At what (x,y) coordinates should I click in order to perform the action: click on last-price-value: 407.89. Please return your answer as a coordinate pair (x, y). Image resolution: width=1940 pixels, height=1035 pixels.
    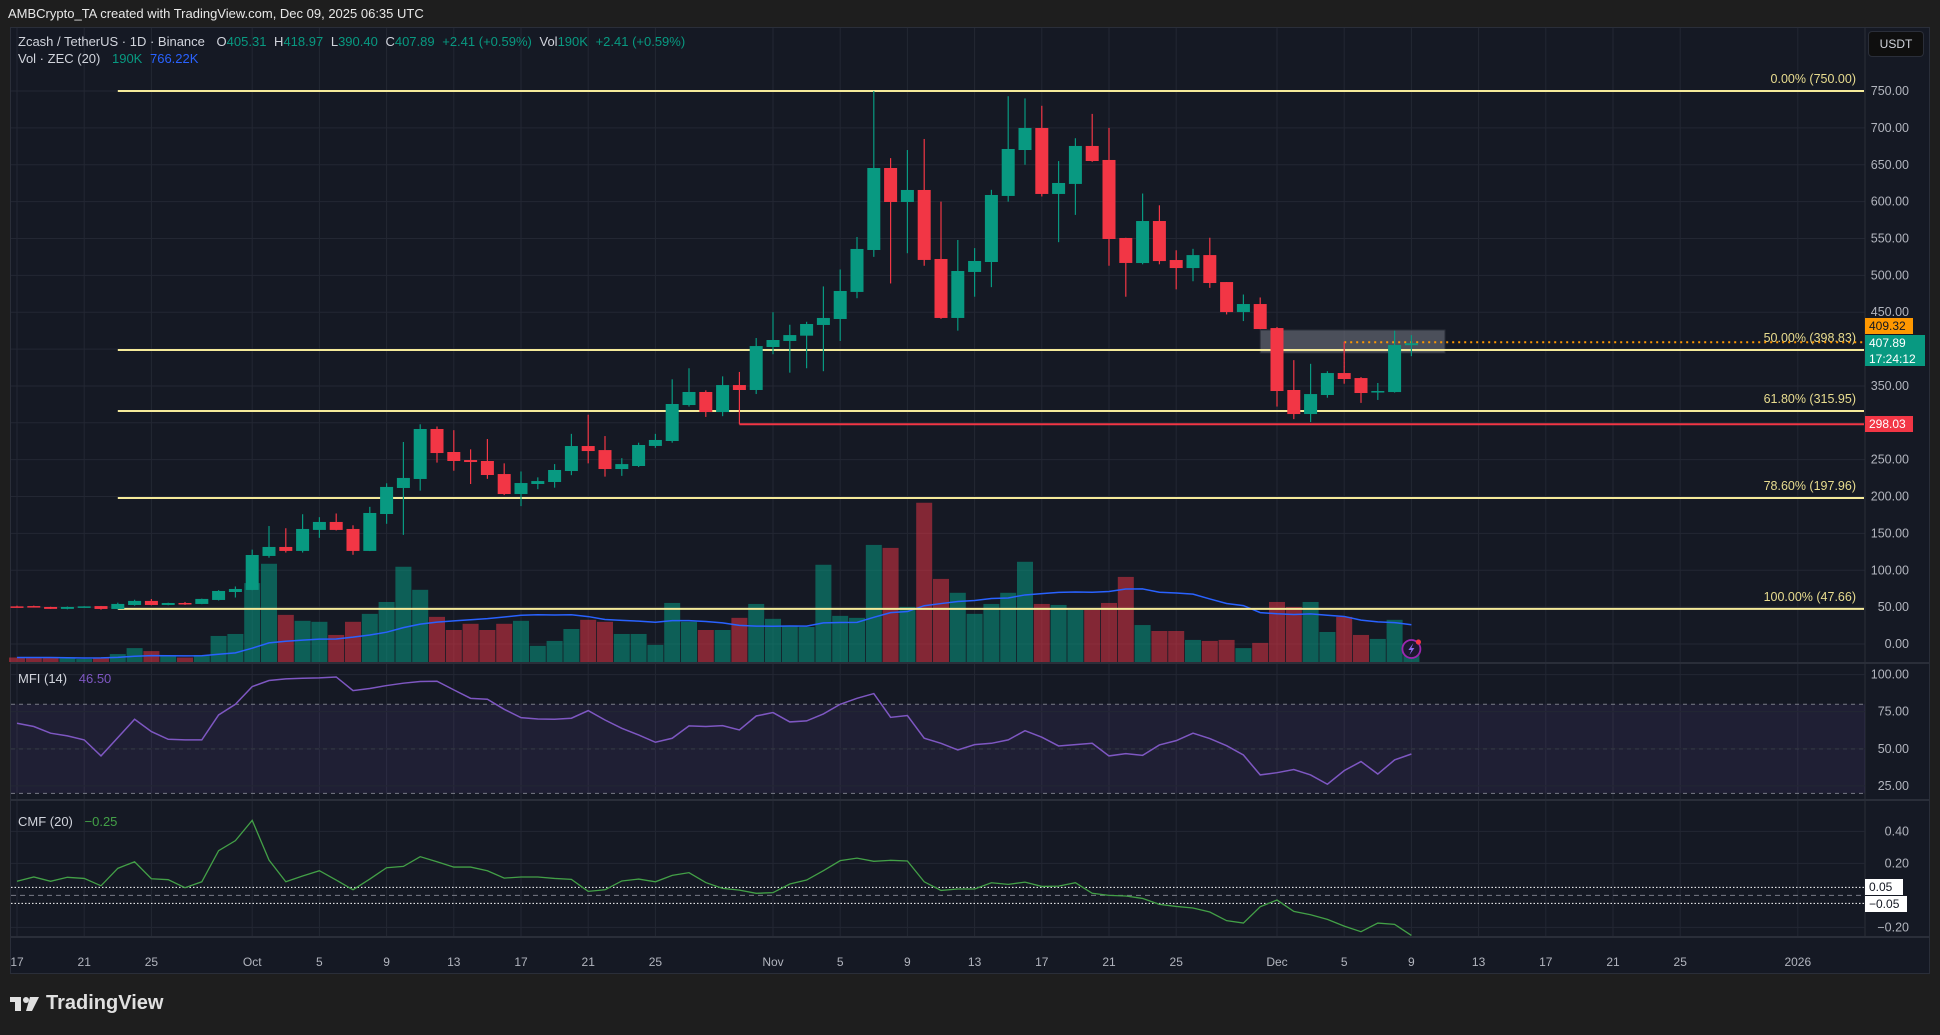
    Looking at the image, I should click on (1887, 343).